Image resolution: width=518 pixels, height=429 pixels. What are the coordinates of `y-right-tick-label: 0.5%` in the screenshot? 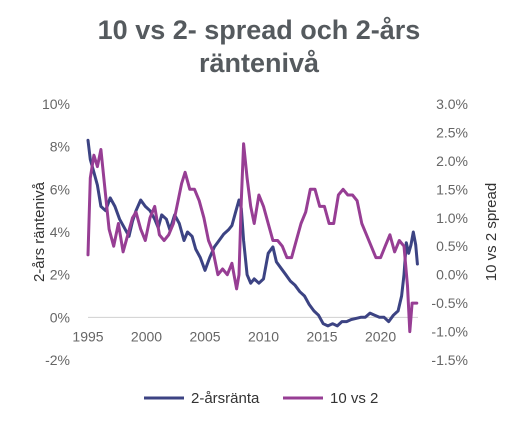 It's located at (452, 246).